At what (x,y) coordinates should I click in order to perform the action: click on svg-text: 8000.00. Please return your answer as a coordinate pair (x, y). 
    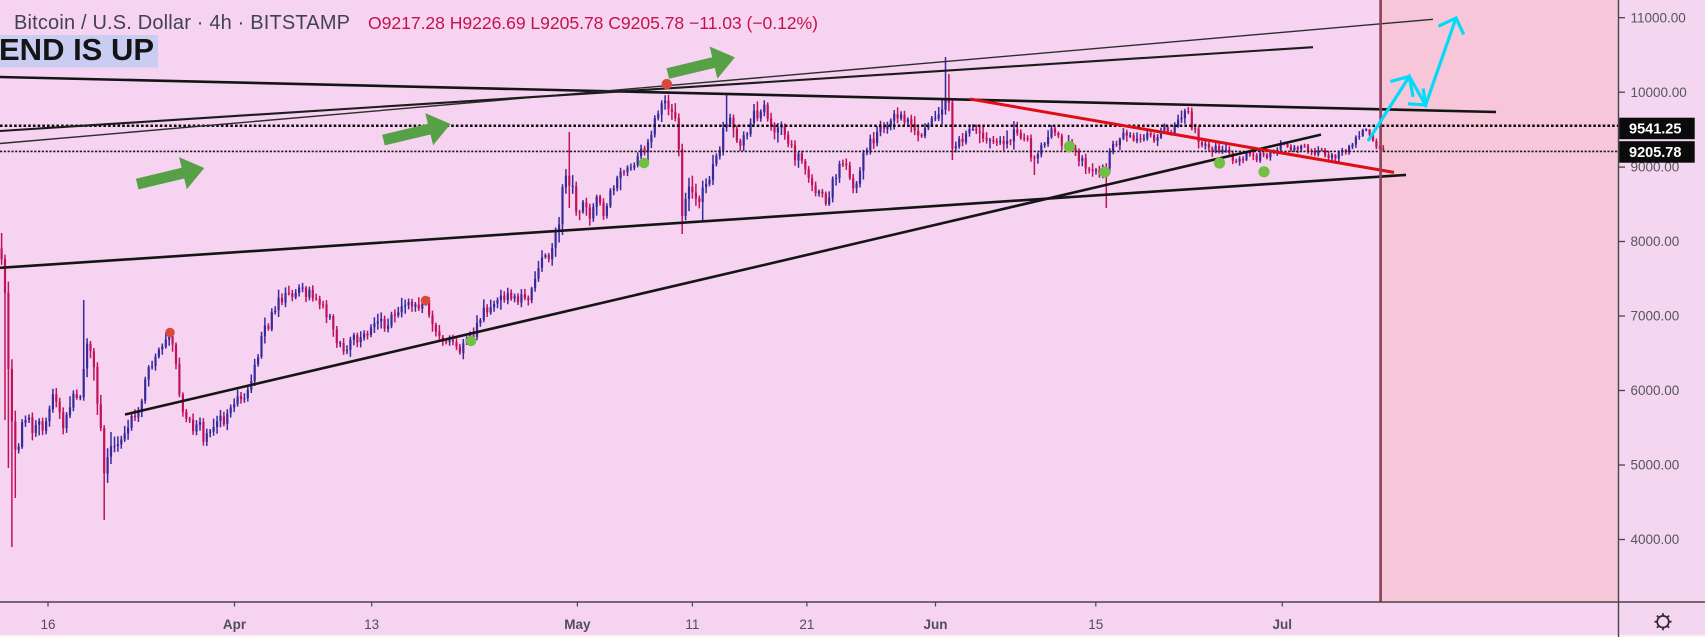
    Looking at the image, I should click on (1655, 241).